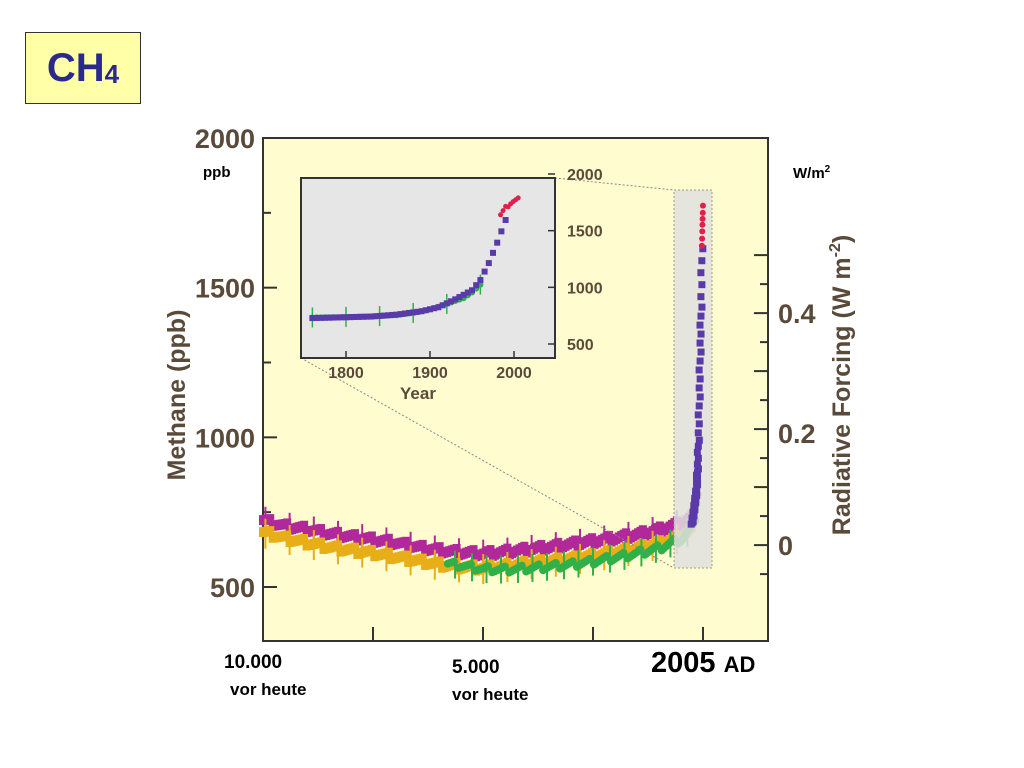 Image resolution: width=1024 pixels, height=768 pixels. What do you see at coordinates (415, 261) in the screenshot?
I see `inset-data-marks` at bounding box center [415, 261].